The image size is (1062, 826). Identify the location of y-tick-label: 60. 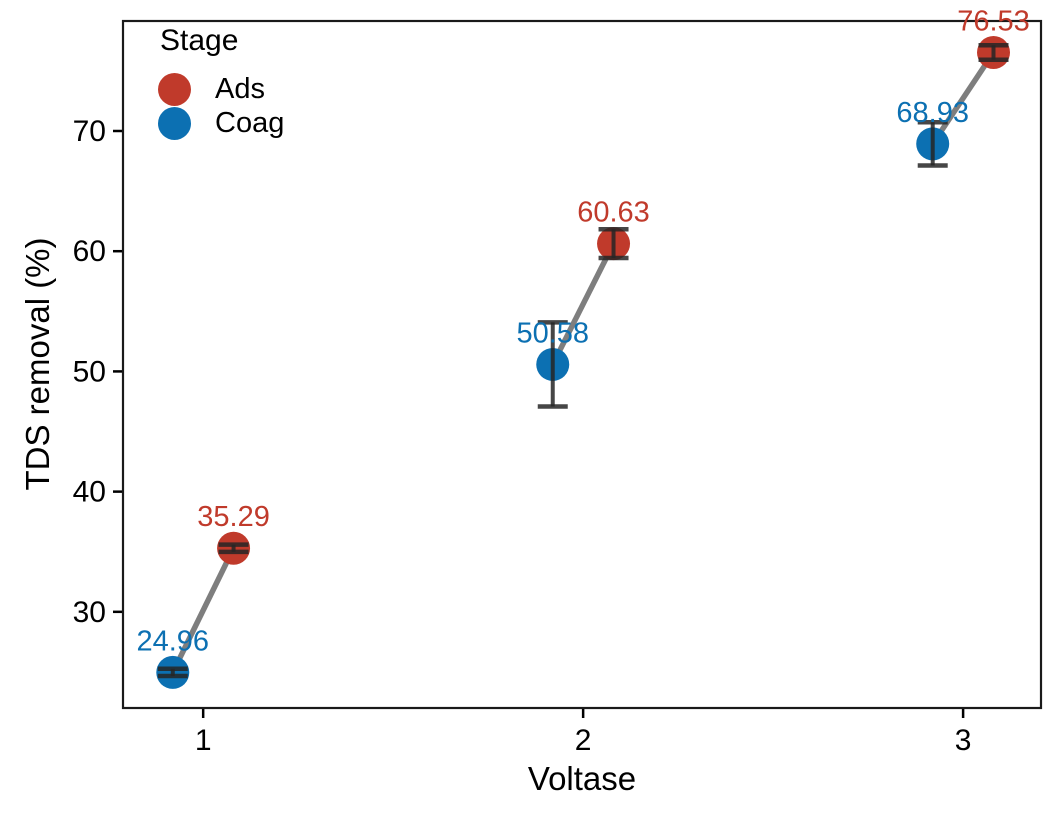
(89, 251).